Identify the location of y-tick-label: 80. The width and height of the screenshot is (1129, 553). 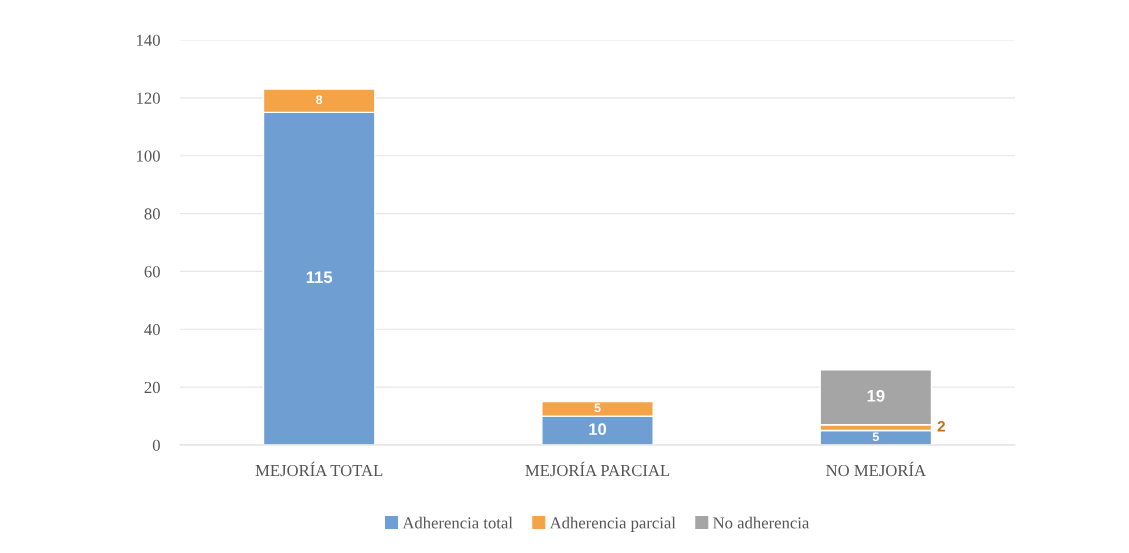
(152, 214).